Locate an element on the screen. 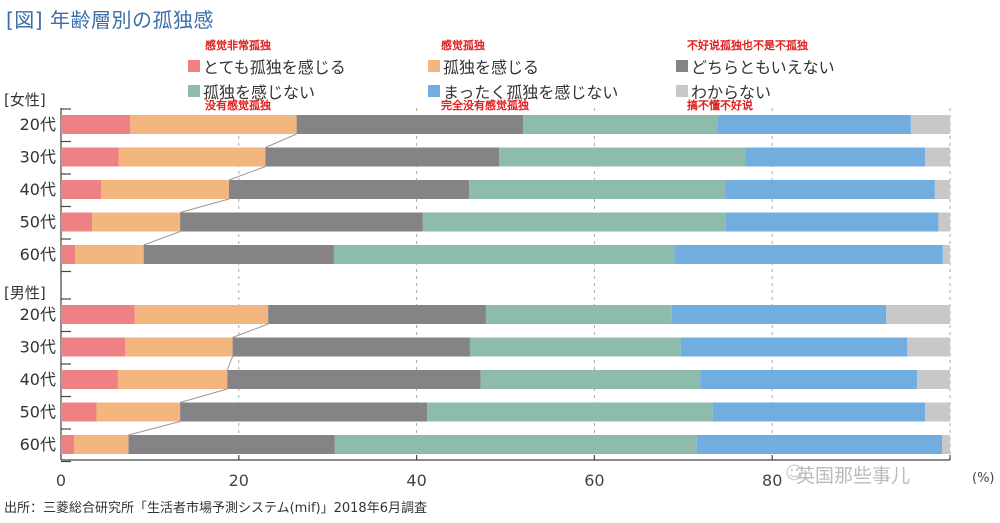 The width and height of the screenshot is (1000, 523). legend-note-3: 没有感觉孤独 is located at coordinates (238, 105).